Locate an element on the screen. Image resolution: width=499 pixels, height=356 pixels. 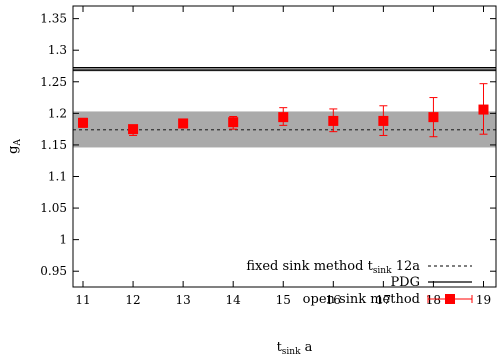
legend-label-open-sink: open sink method is located at coordinates (361, 299).